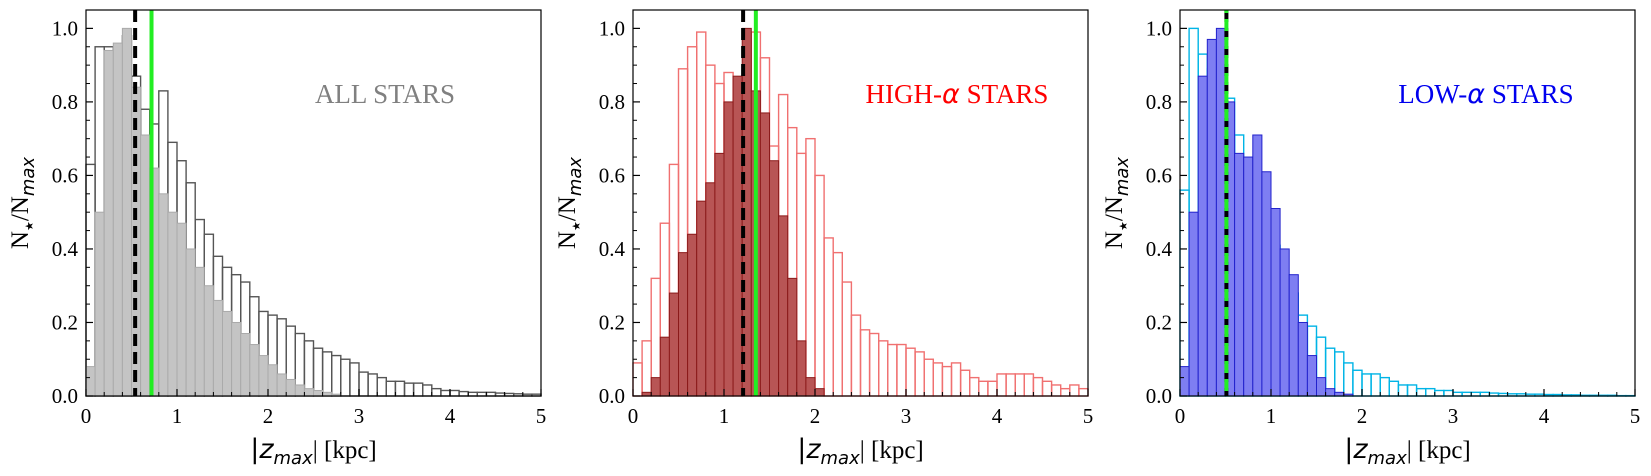 The width and height of the screenshot is (1651, 476). I want to click on panel-label: HIGH-α STARS, so click(957, 94).